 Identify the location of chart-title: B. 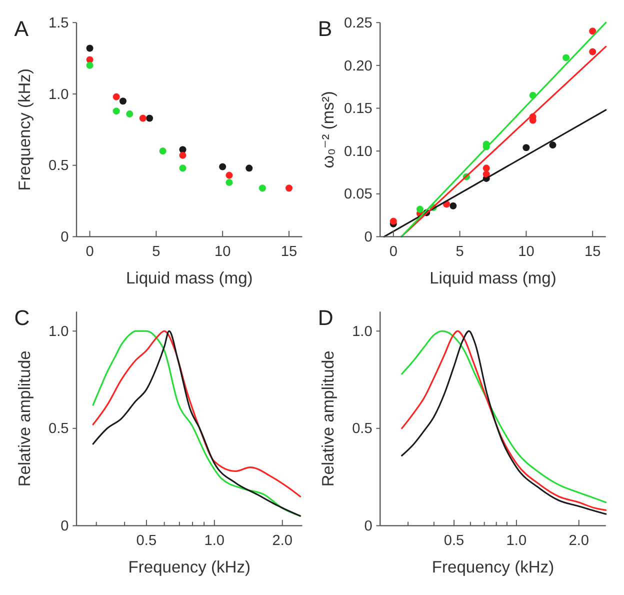
(325, 29).